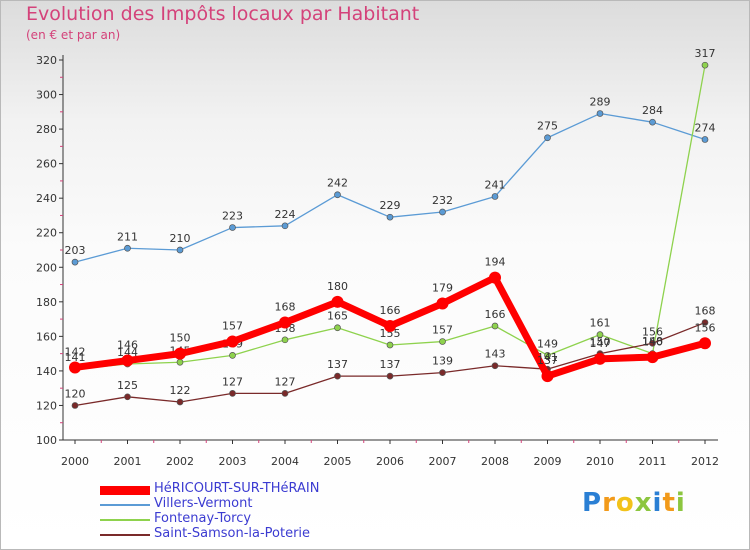 The height and width of the screenshot is (550, 750). I want to click on logo-letter: o, so click(625, 503).